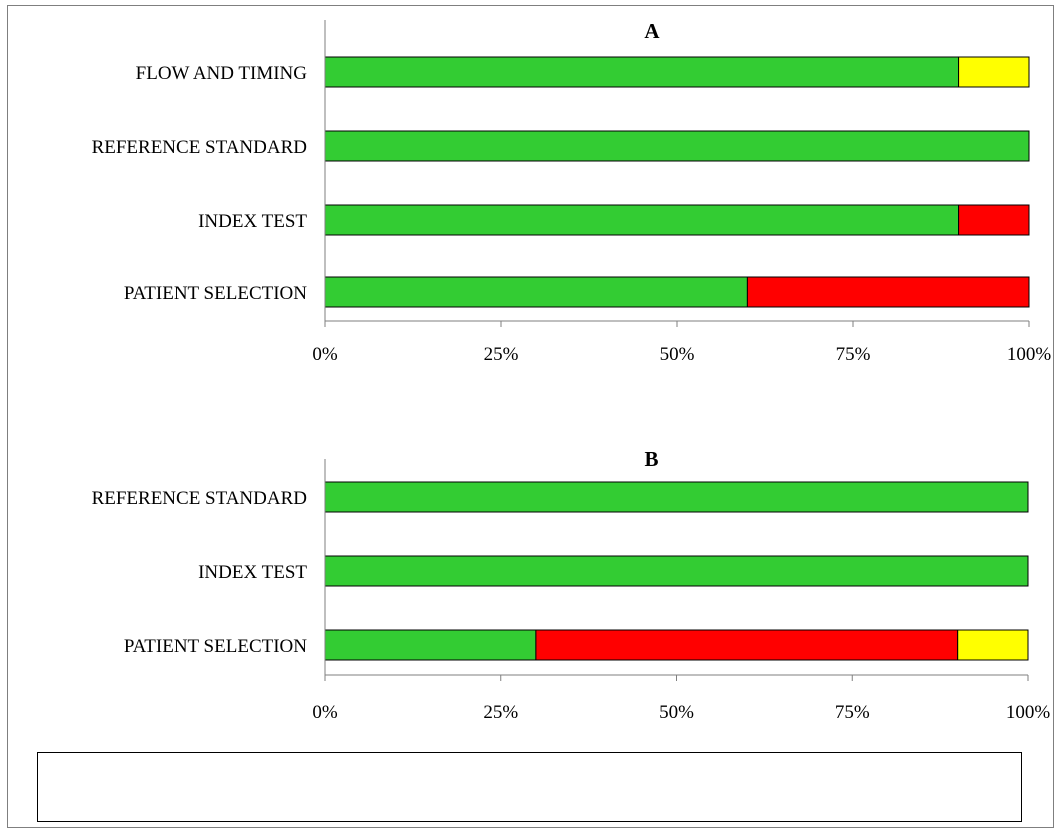 The width and height of the screenshot is (1062, 835). Describe the element at coordinates (500, 712) in the screenshot. I see `chart-b-x-tick-label: 25%` at that location.